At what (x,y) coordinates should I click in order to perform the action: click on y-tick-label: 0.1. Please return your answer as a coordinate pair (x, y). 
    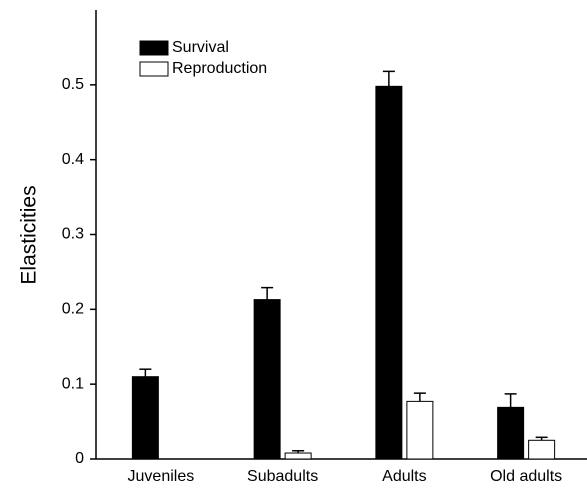
    Looking at the image, I should click on (73, 383).